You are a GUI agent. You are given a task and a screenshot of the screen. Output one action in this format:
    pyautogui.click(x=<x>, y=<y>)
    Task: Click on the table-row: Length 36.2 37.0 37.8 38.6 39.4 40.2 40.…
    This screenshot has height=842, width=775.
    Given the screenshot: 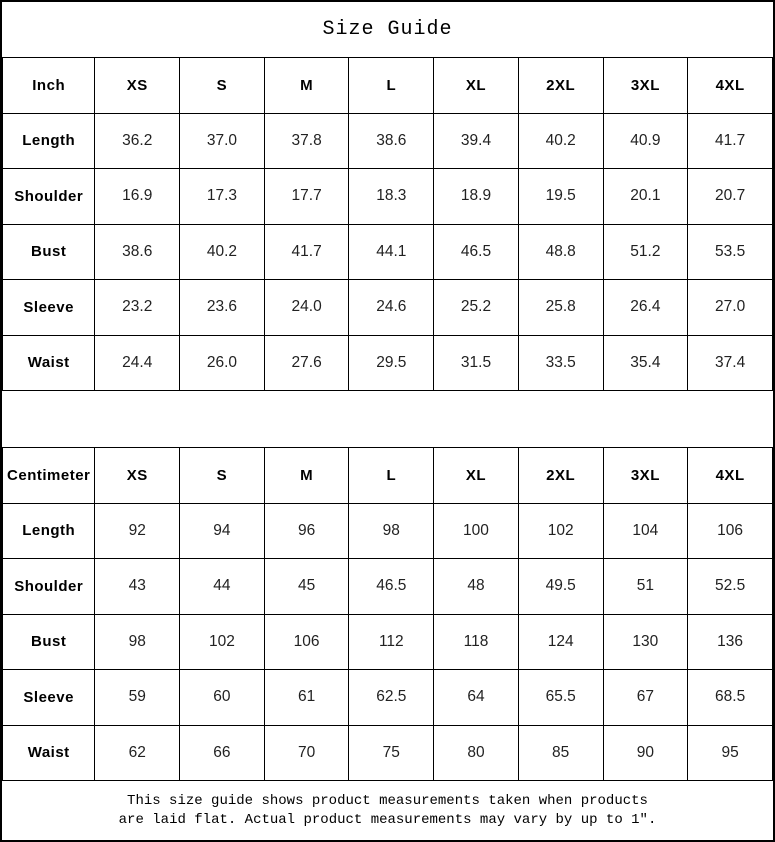 What is the action you would take?
    pyautogui.click(x=387, y=140)
    